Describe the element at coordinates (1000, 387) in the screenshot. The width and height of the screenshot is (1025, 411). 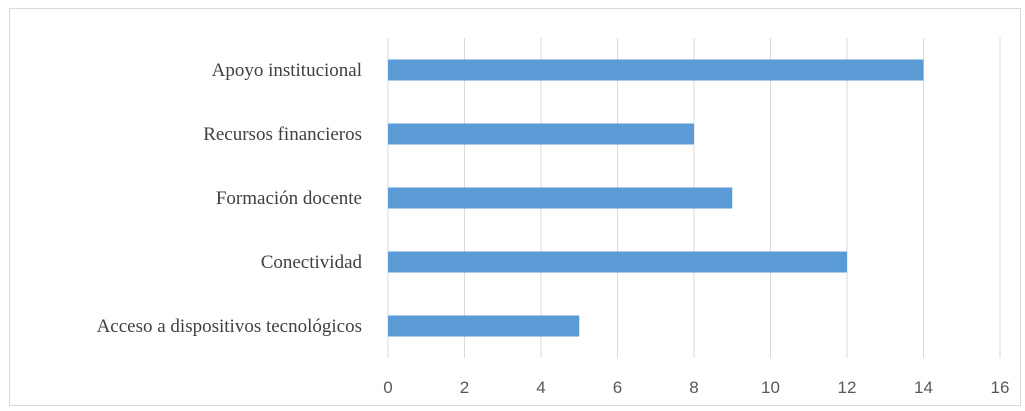
I see `x-tick-label: 16` at that location.